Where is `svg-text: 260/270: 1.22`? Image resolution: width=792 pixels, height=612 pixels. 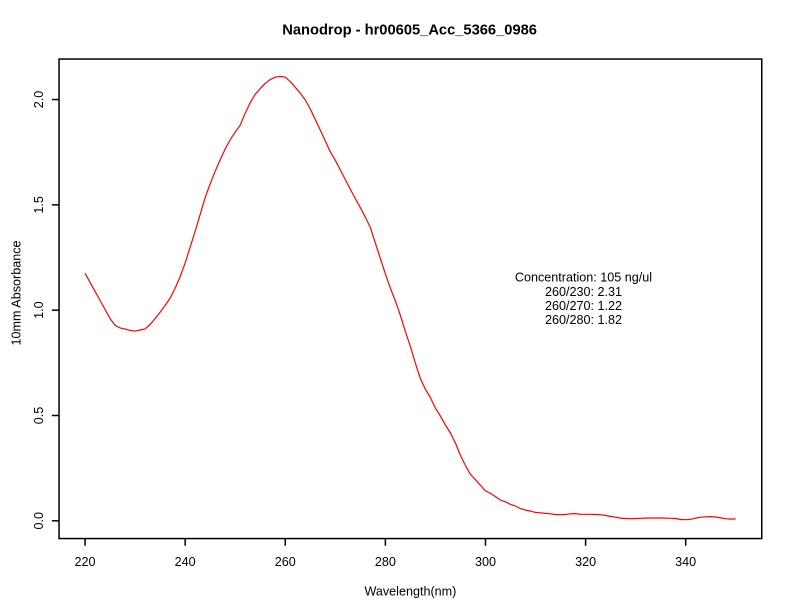 svg-text: 260/270: 1.22 is located at coordinates (583, 306).